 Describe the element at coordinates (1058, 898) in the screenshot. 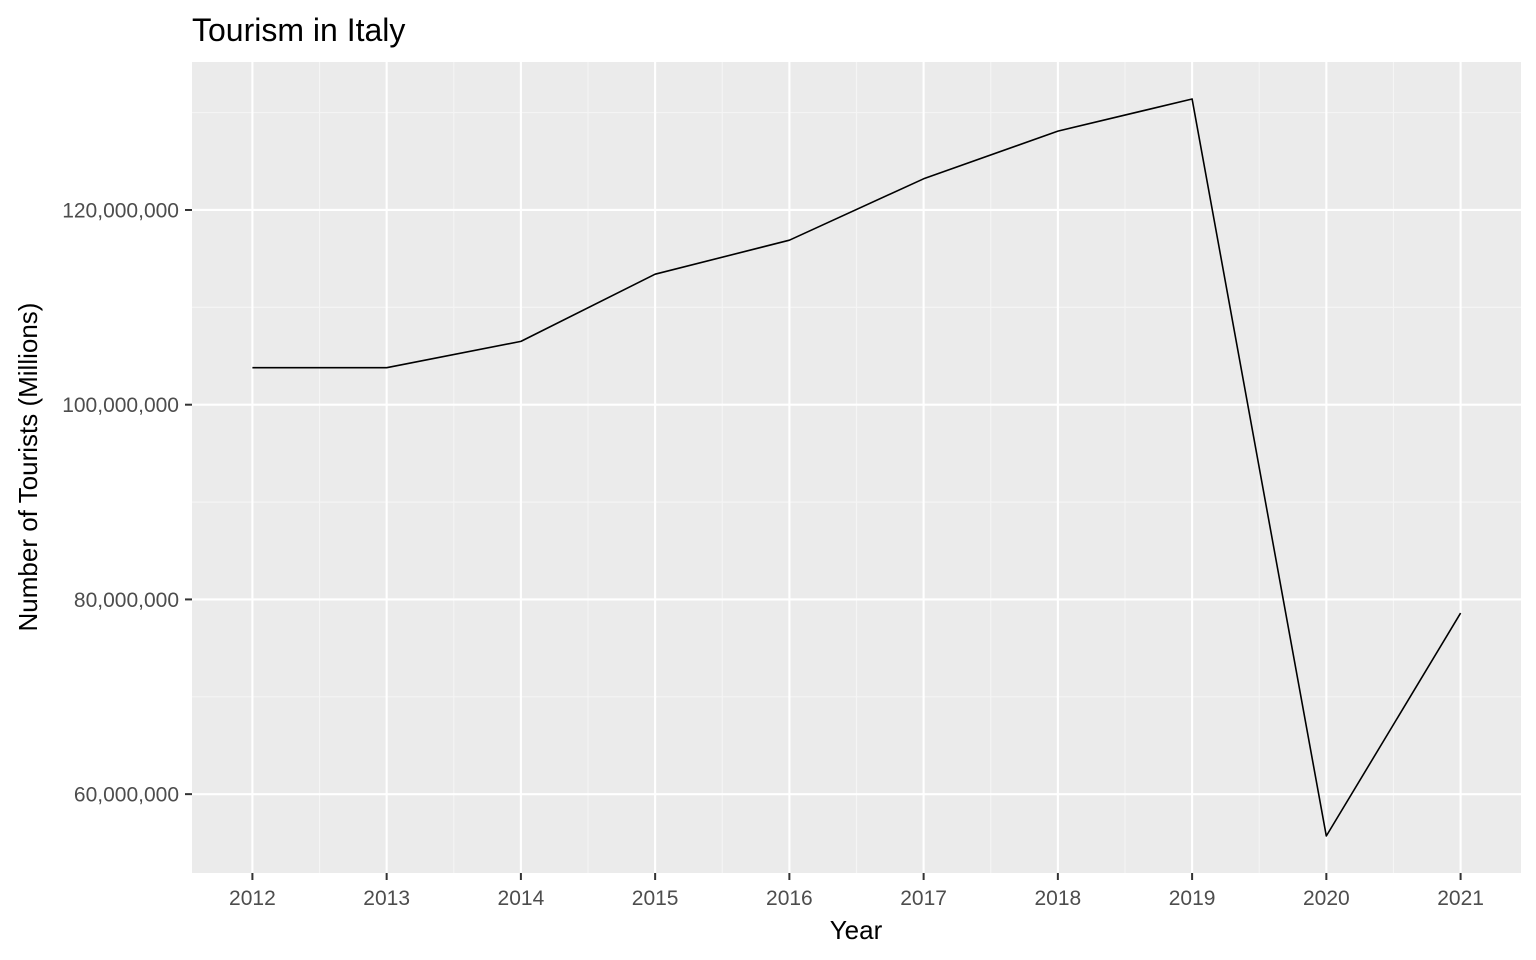

I see `x-tick-label: 2018` at that location.